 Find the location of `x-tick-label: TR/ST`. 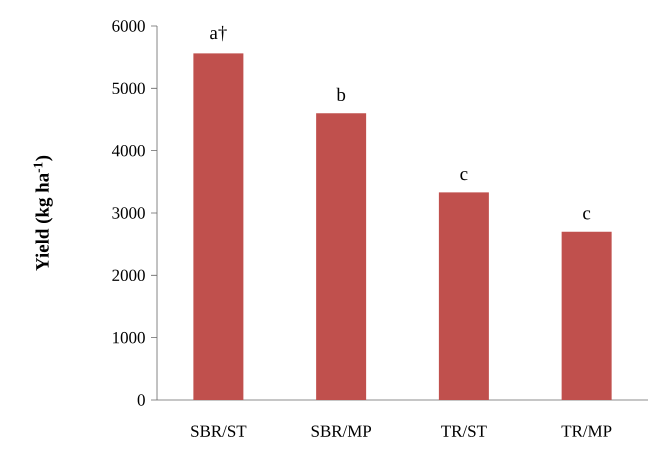

x-tick-label: TR/ST is located at coordinates (464, 431).